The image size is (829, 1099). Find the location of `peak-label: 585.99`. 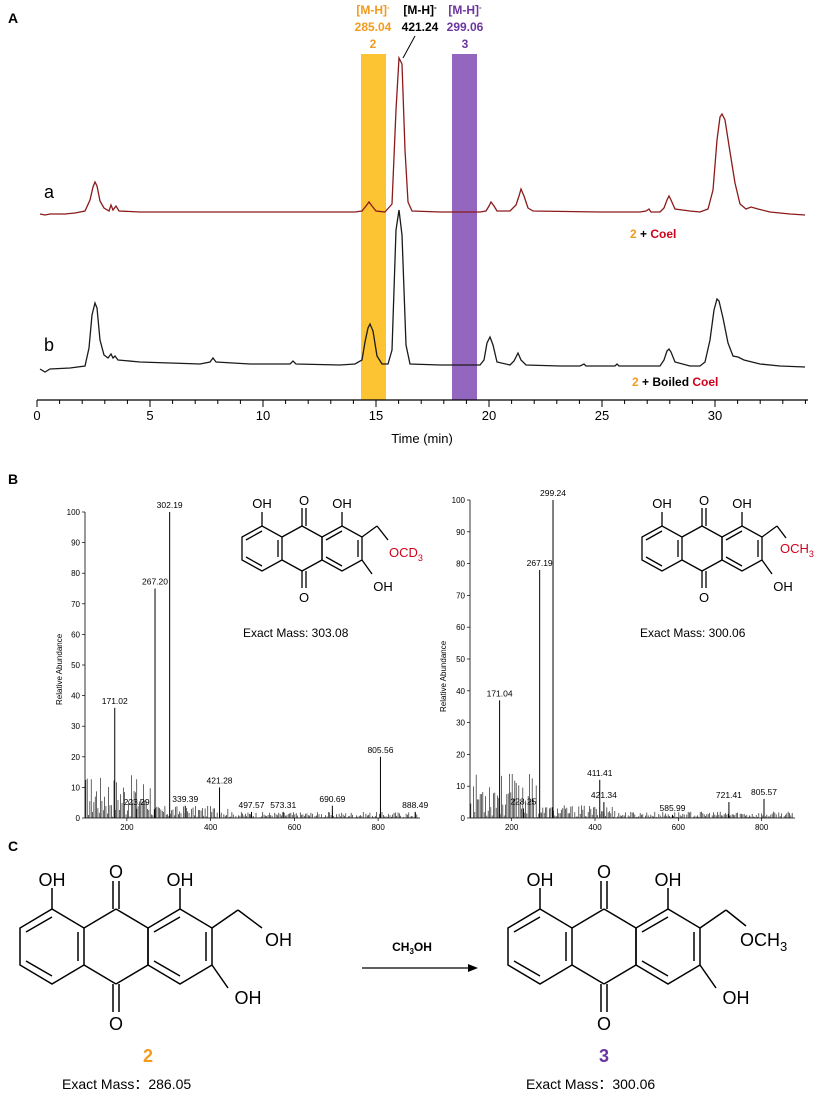

peak-label: 585.99 is located at coordinates (672, 808).